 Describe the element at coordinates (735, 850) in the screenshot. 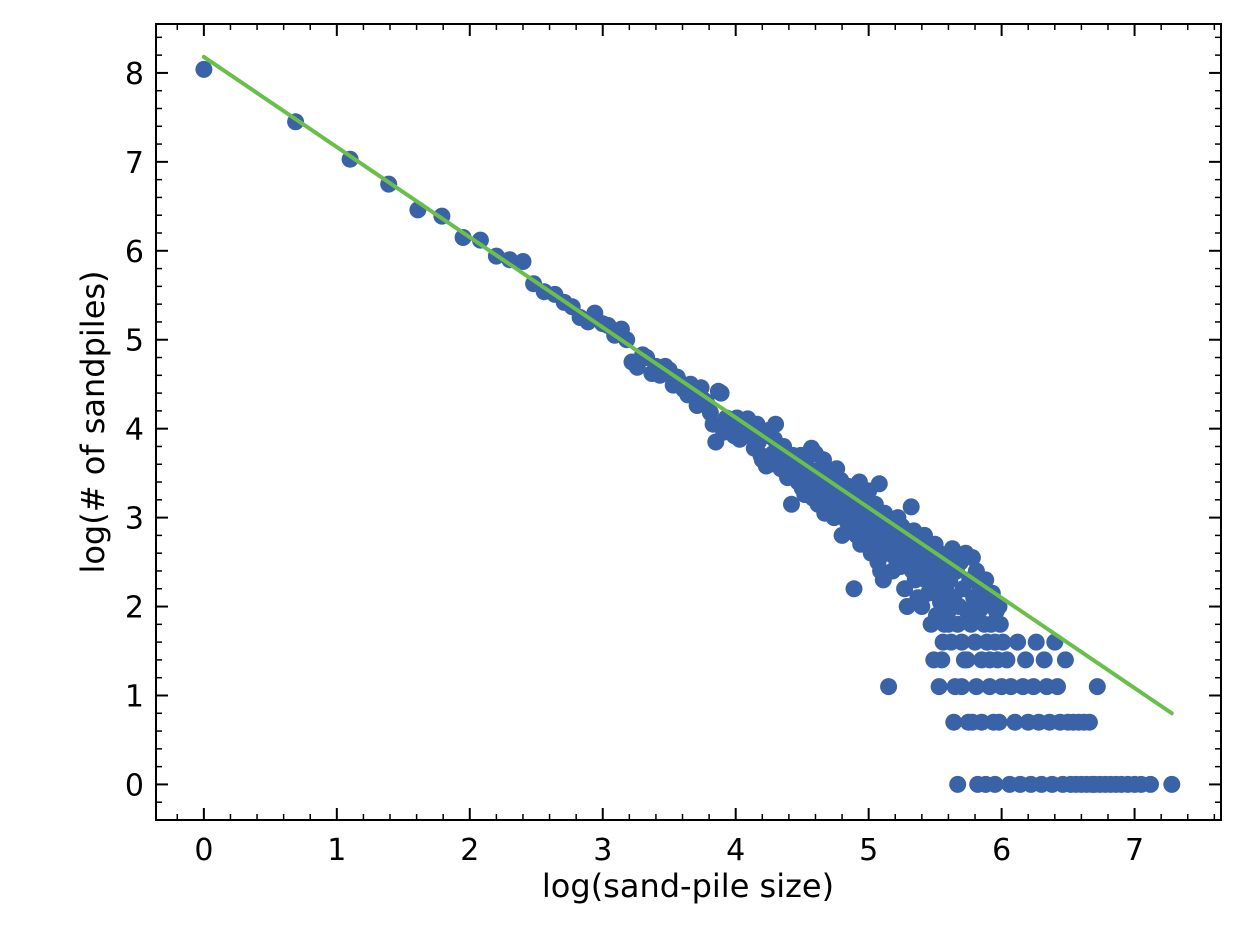

I see `x-tick-label: 4` at that location.